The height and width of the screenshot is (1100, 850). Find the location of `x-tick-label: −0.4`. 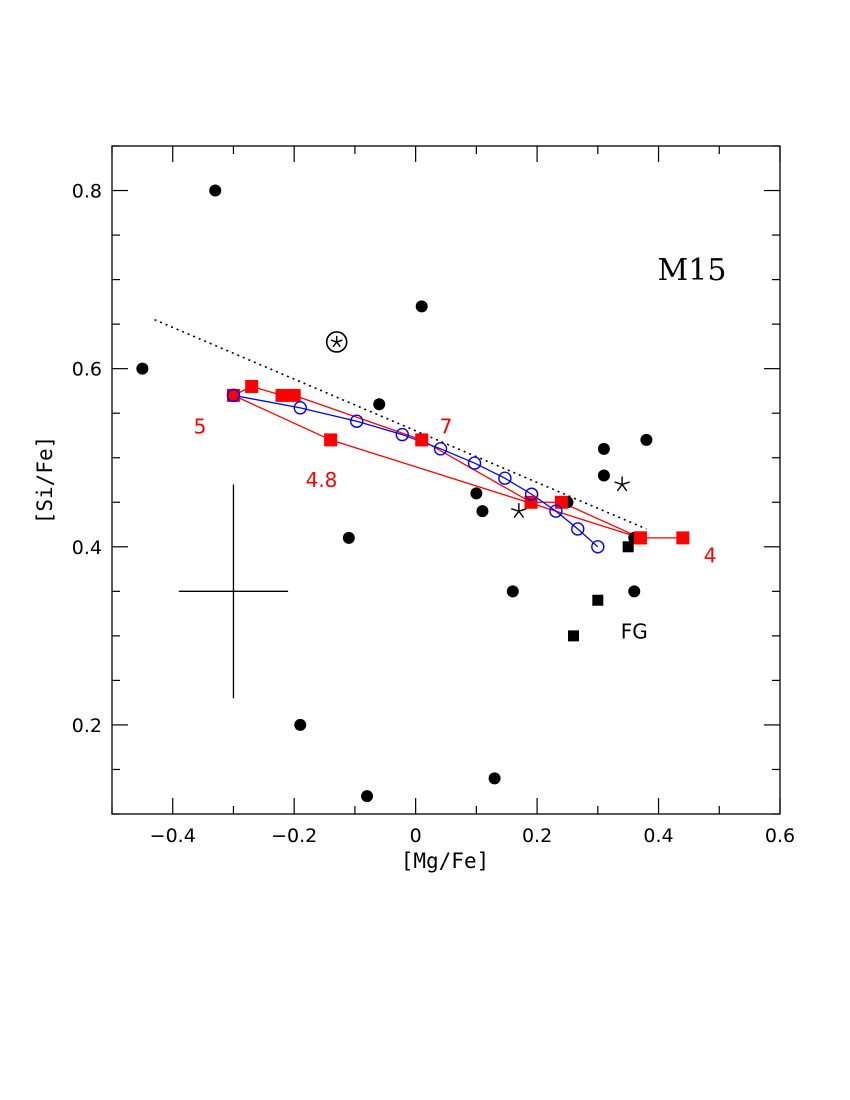

x-tick-label: −0.4 is located at coordinates (173, 836).